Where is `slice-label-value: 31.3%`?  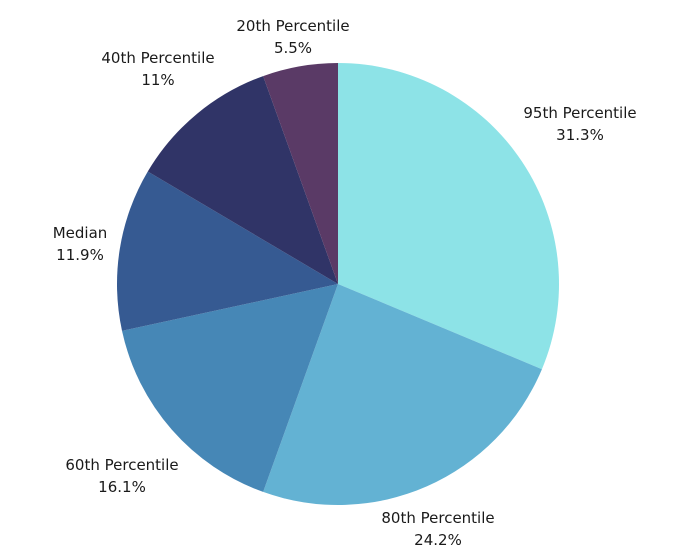 slice-label-value: 31.3% is located at coordinates (580, 135).